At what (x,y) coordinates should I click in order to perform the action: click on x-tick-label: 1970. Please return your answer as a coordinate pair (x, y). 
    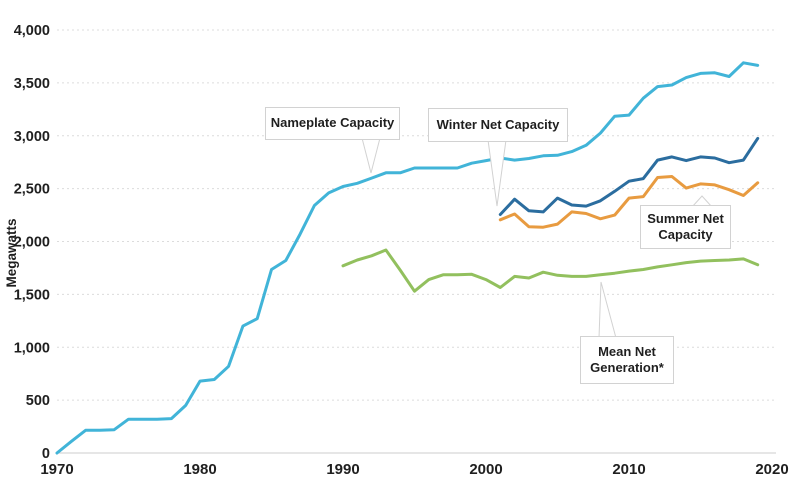
    Looking at the image, I should click on (56, 469).